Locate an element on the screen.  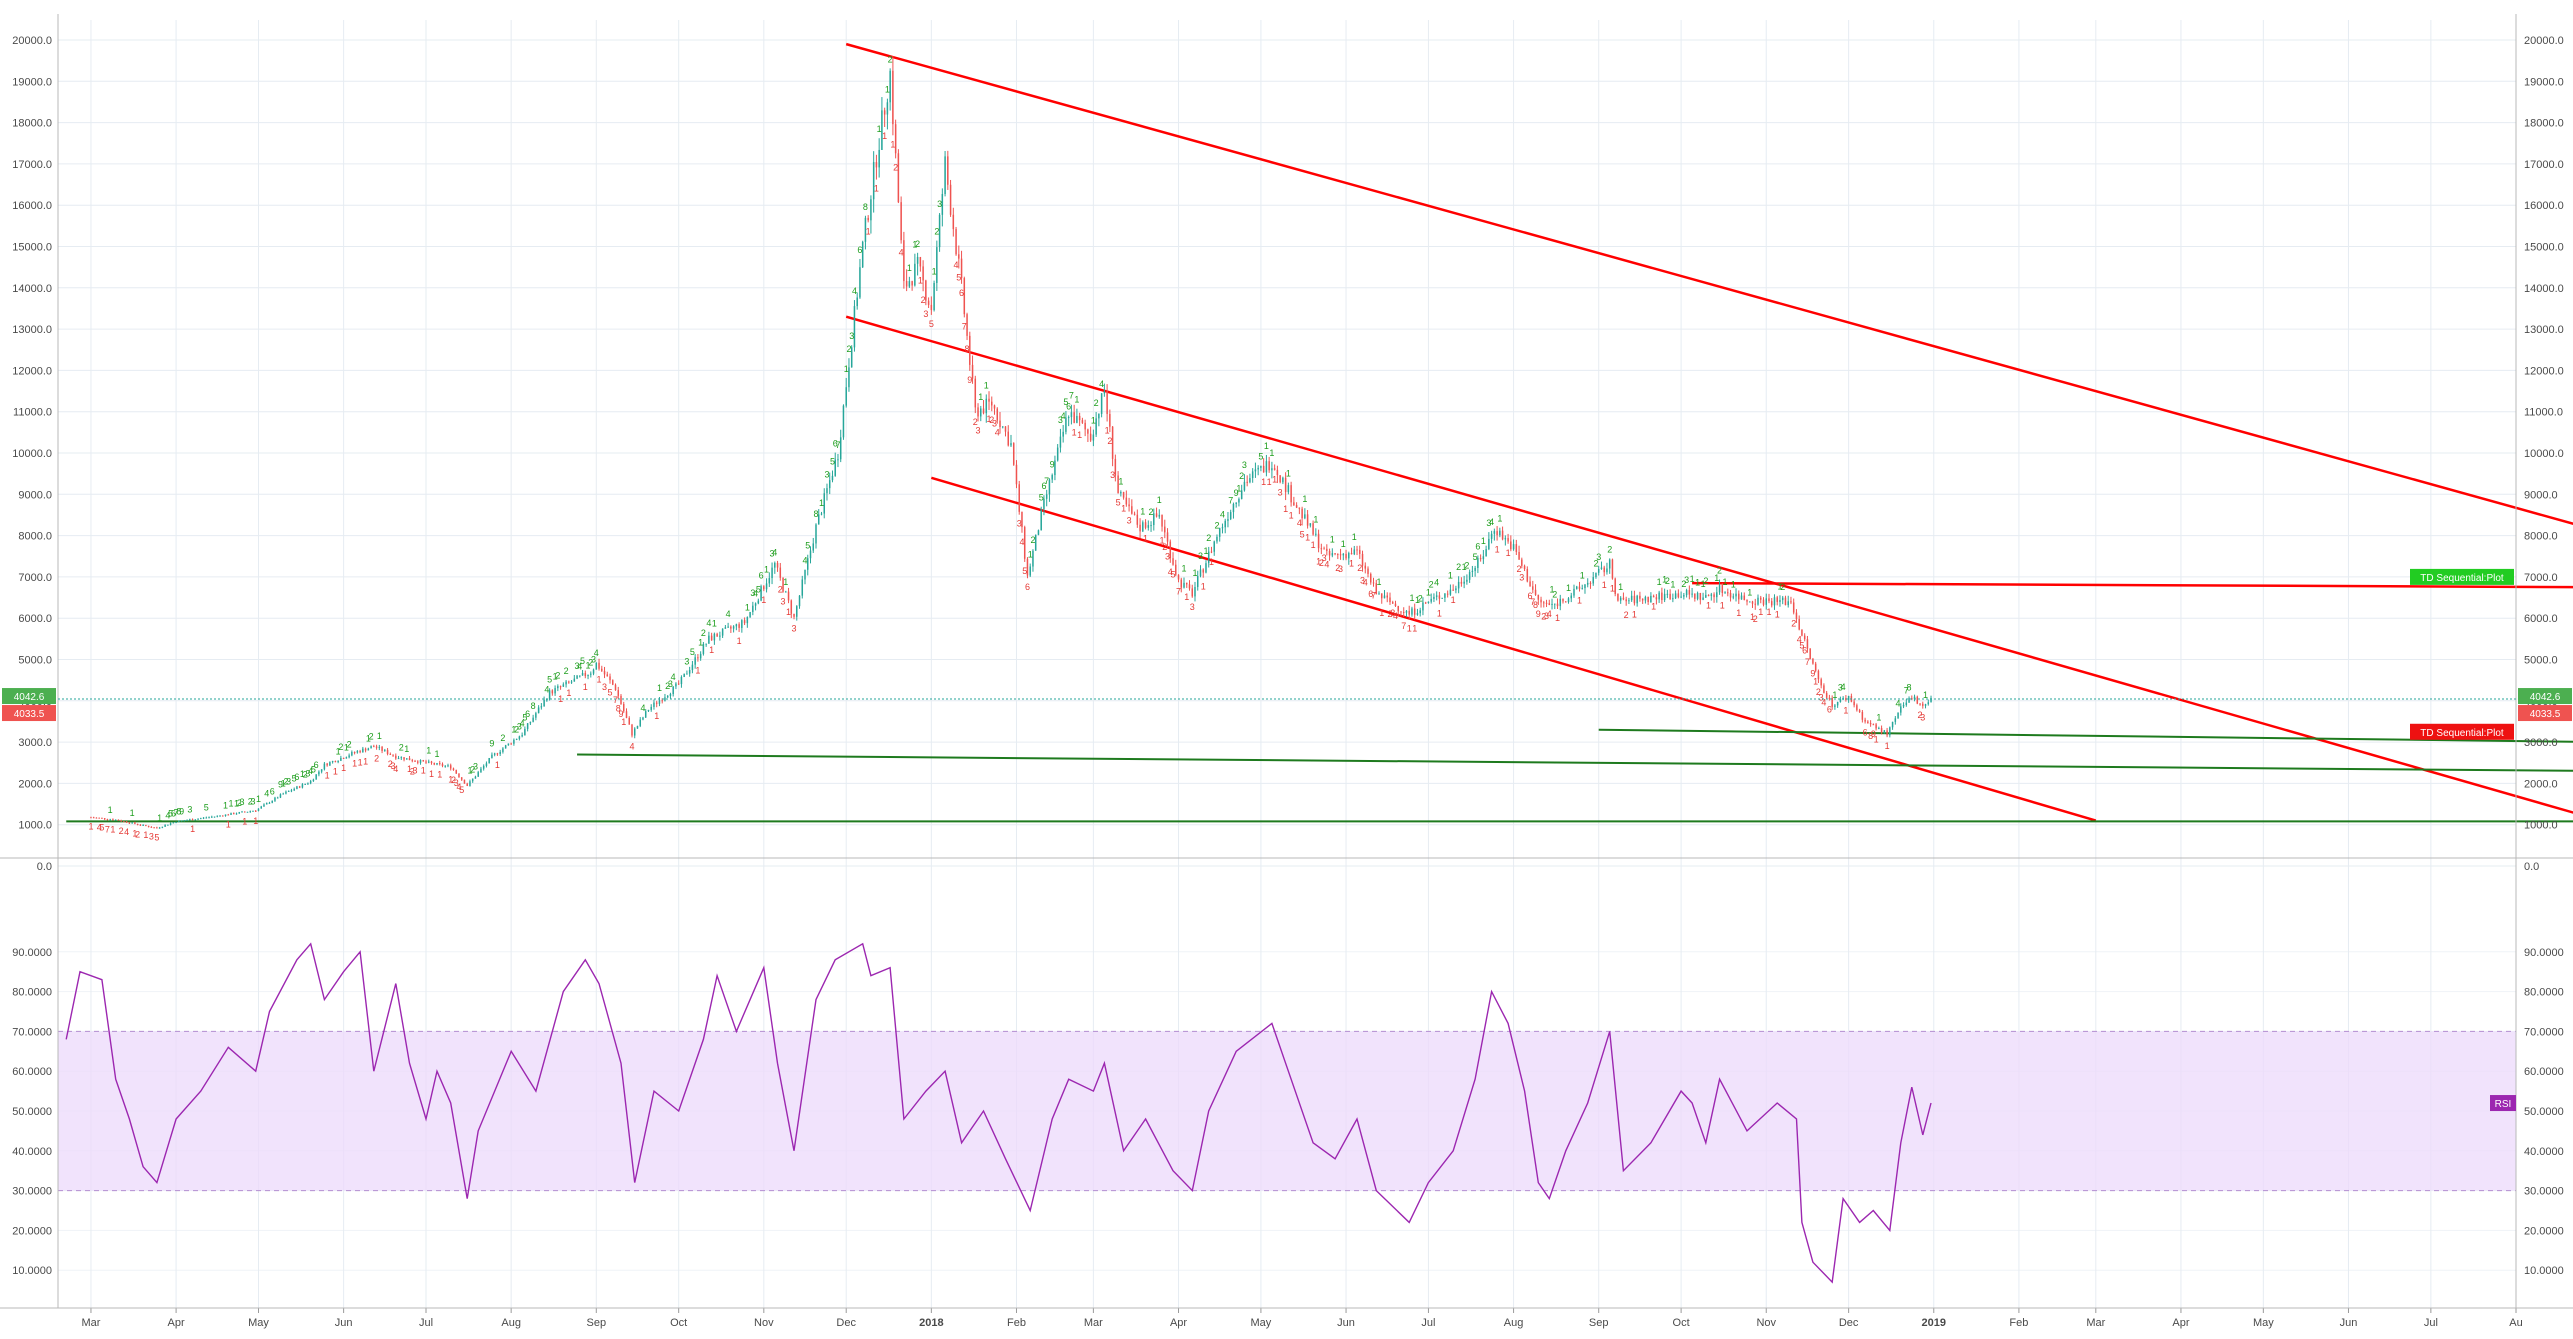
td-count-label: 8 is located at coordinates (178, 811).